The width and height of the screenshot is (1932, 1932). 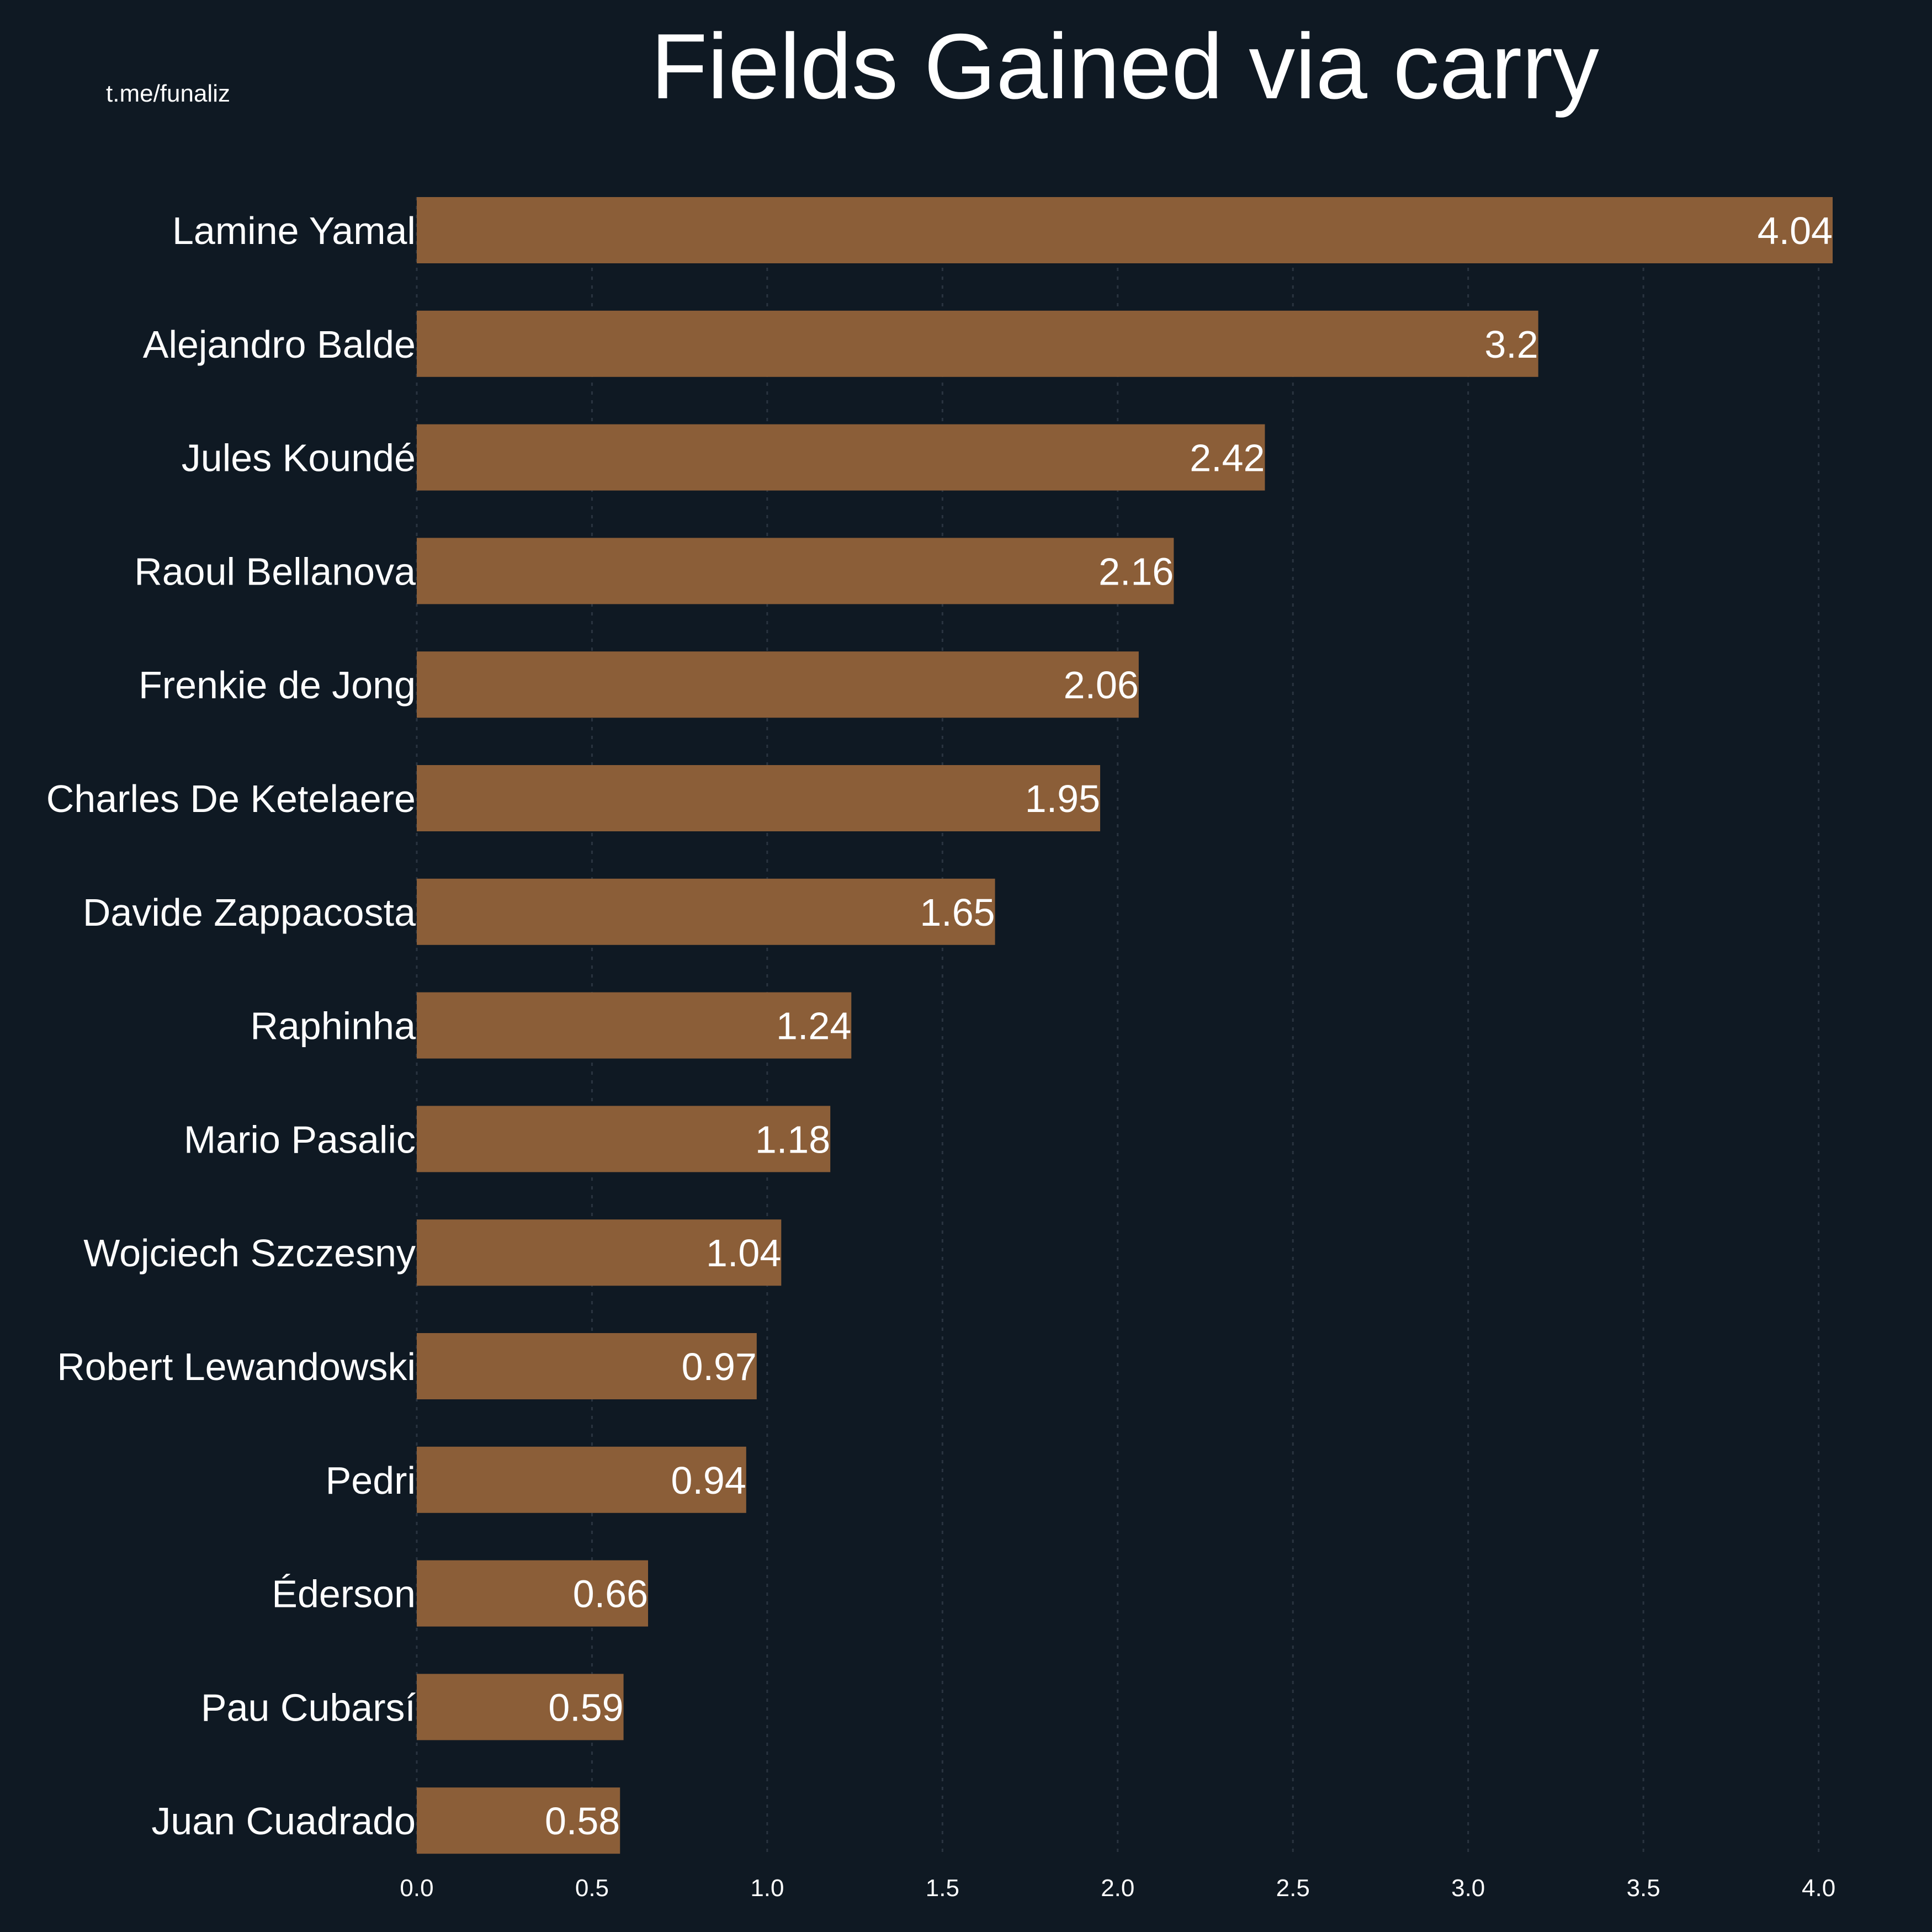 I want to click on value-label: 1.95, so click(x=1063, y=799).